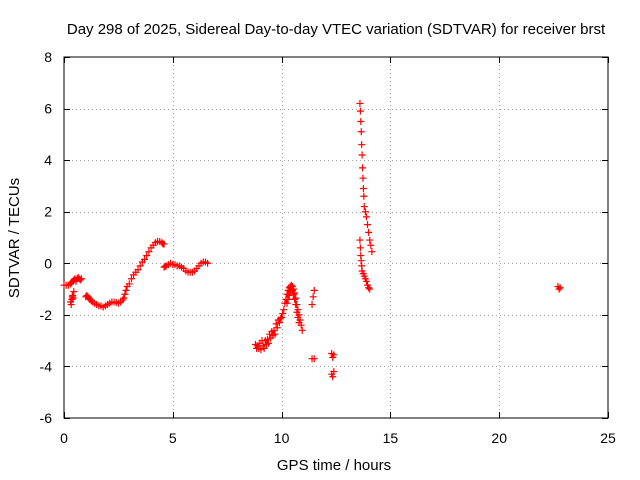 Image resolution: width=640 pixels, height=480 pixels. Describe the element at coordinates (14, 238) in the screenshot. I see `y-axis-label: SDTVAR / TECUs` at that location.